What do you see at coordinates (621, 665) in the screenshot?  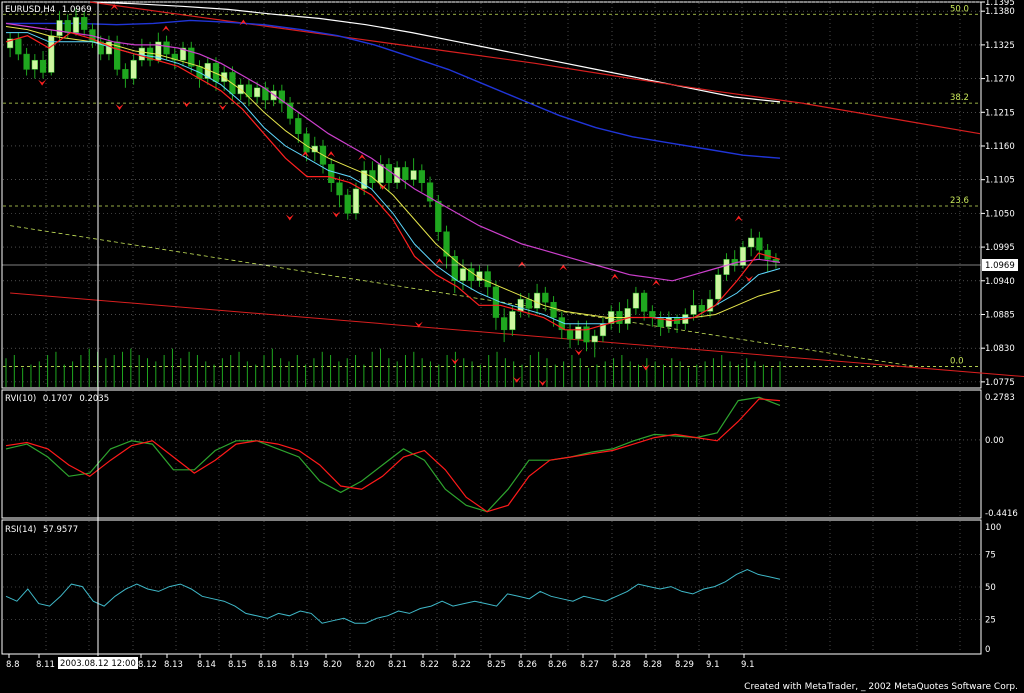 I see `time-tick-label-17: 8.28` at bounding box center [621, 665].